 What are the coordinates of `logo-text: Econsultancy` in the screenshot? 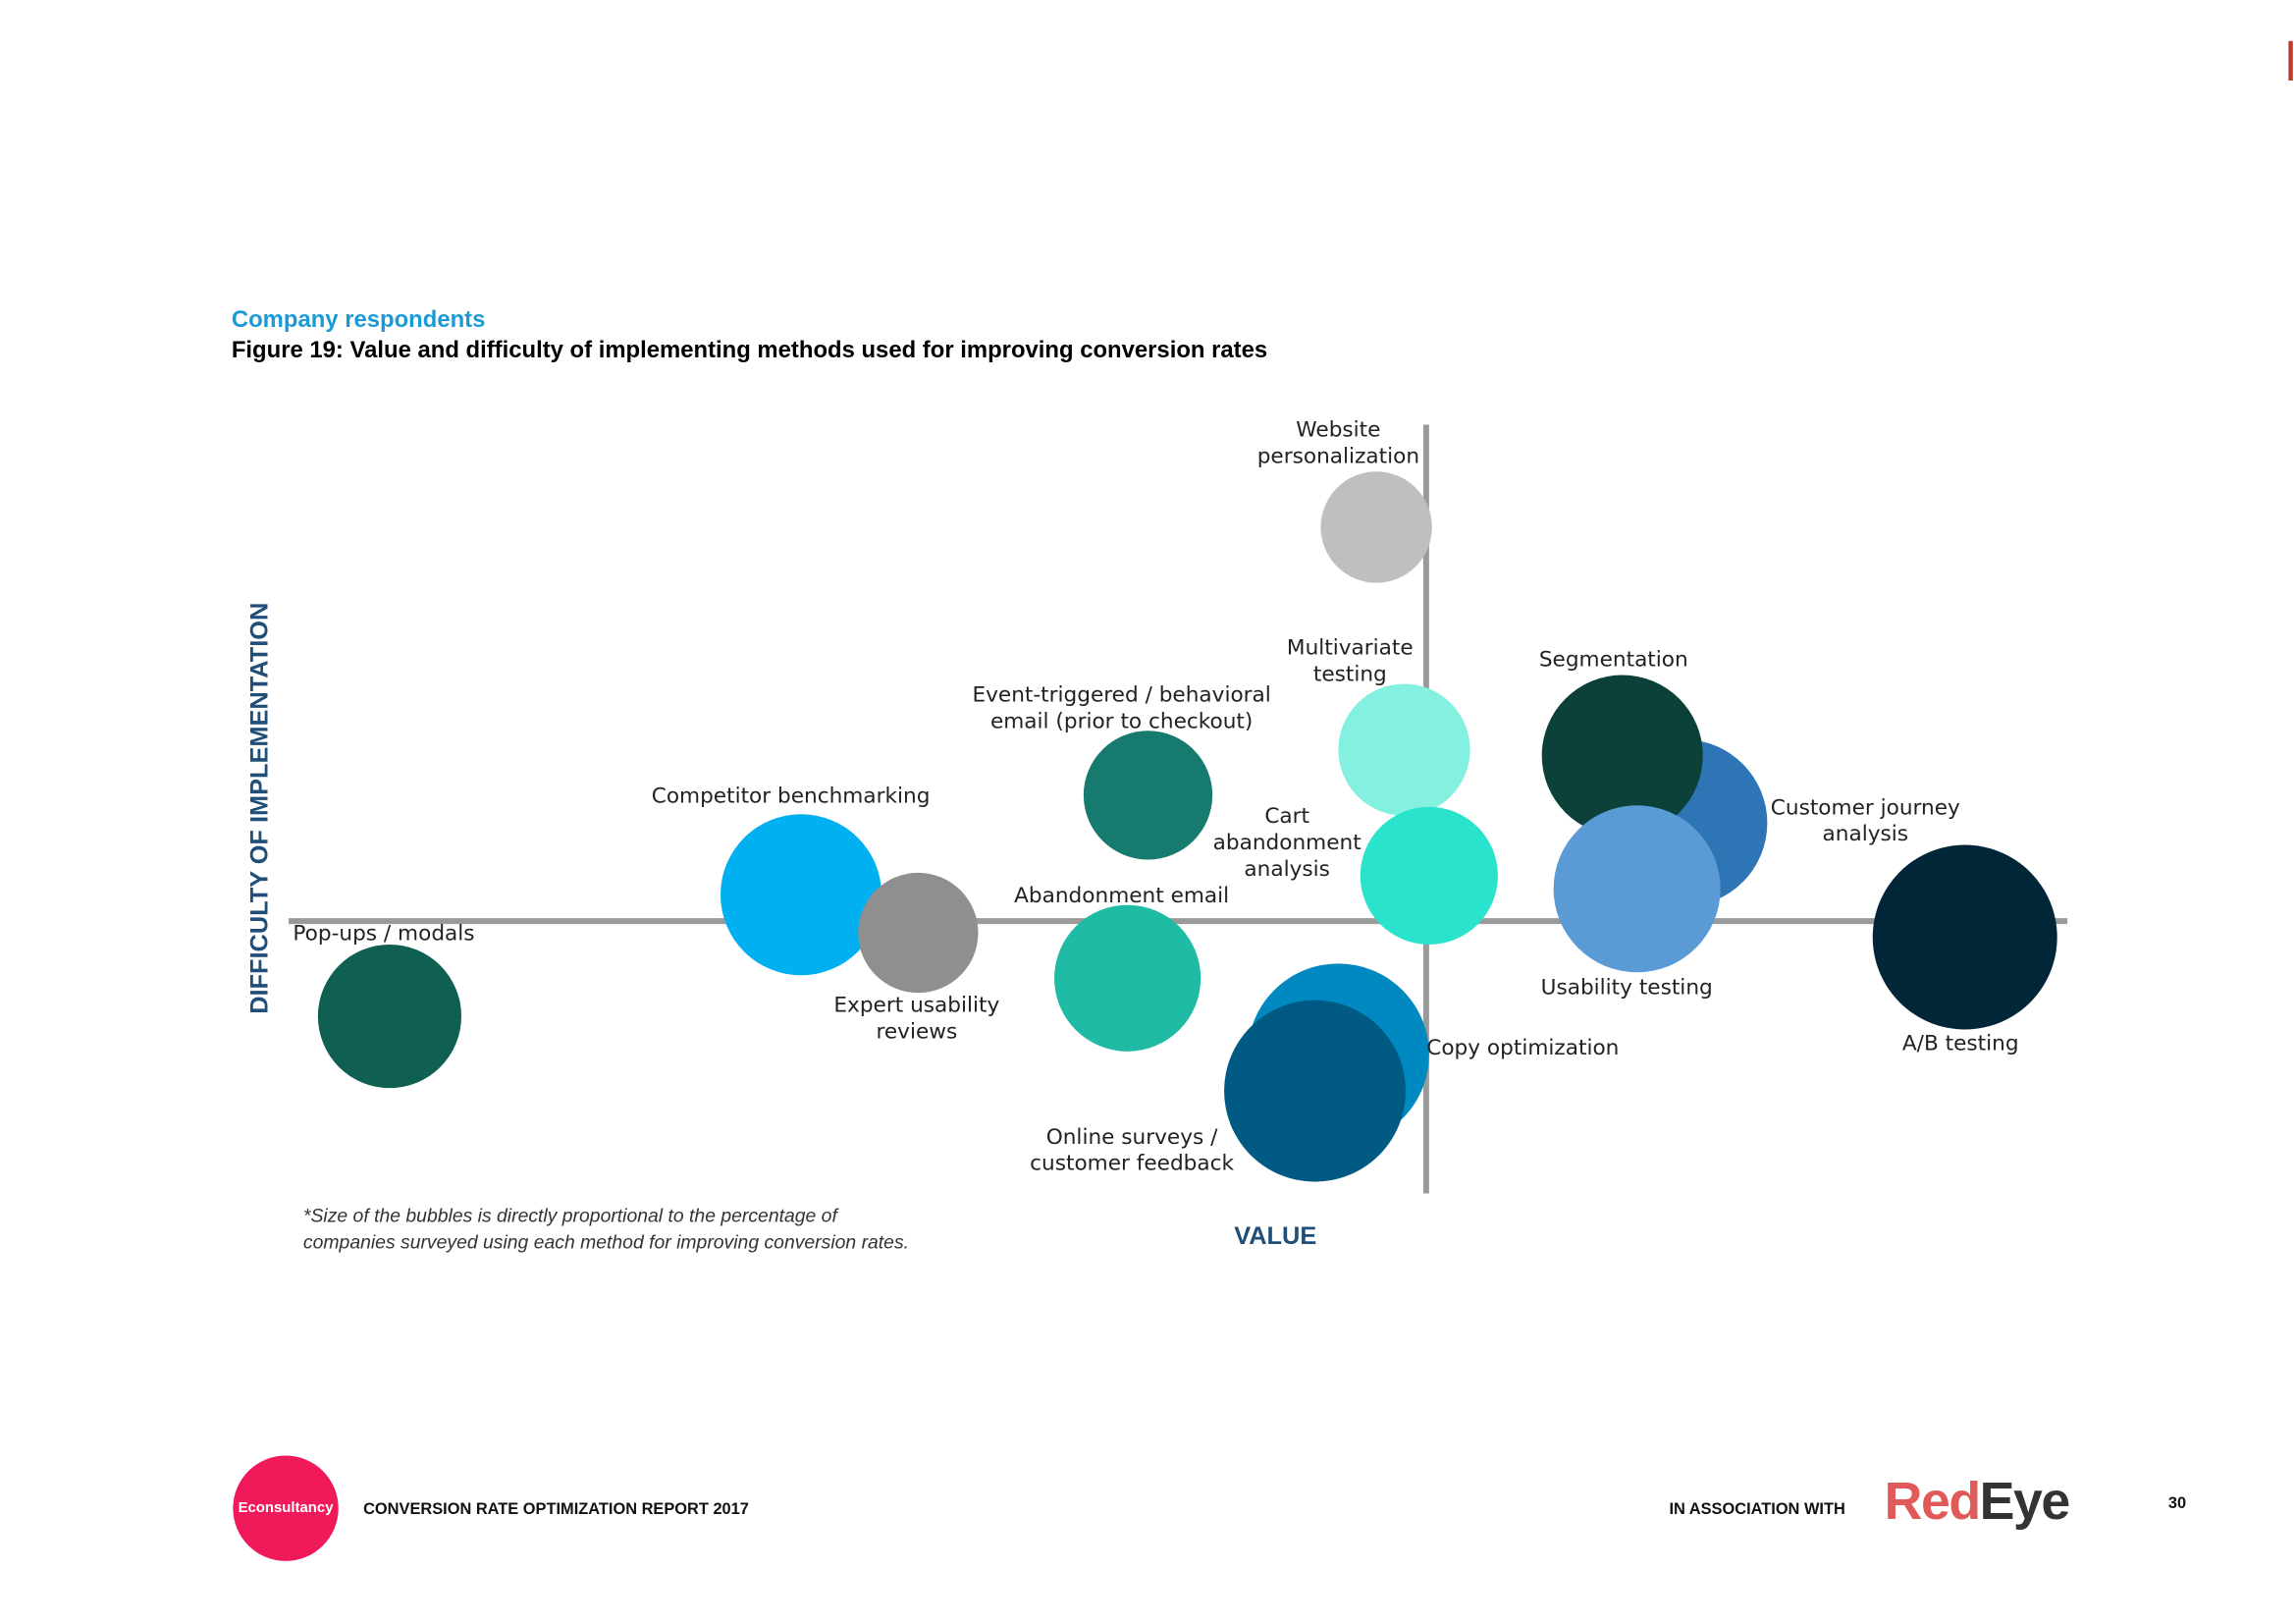 It's located at (287, 1508).